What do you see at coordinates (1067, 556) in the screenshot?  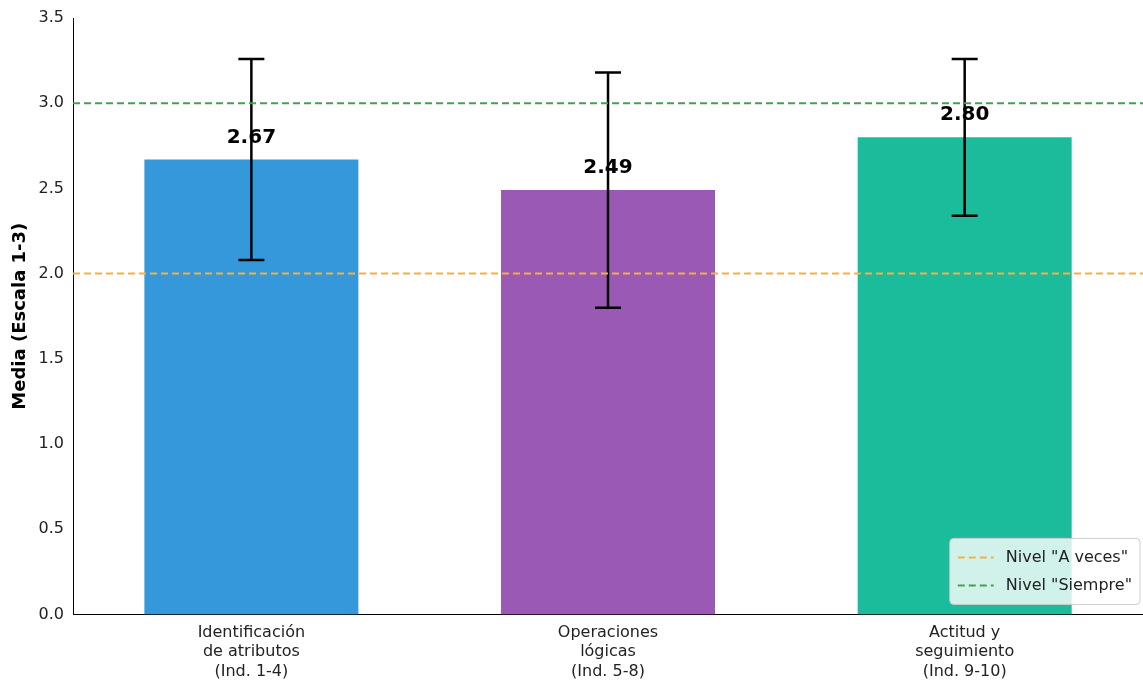 I see `legend-label: Nivel "A veces"` at bounding box center [1067, 556].